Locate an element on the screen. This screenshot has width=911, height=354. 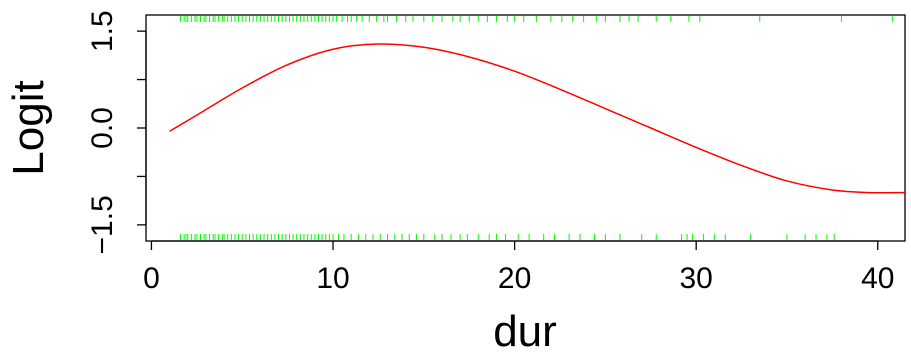
y-tick-label: −1.5 is located at coordinates (102, 224).